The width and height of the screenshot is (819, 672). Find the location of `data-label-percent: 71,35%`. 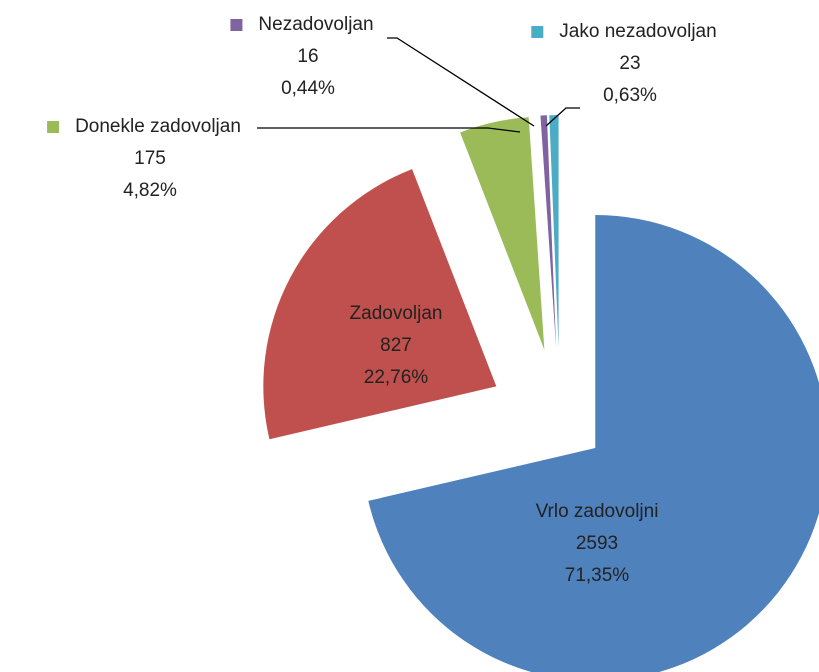

data-label-percent: 71,35% is located at coordinates (597, 575).